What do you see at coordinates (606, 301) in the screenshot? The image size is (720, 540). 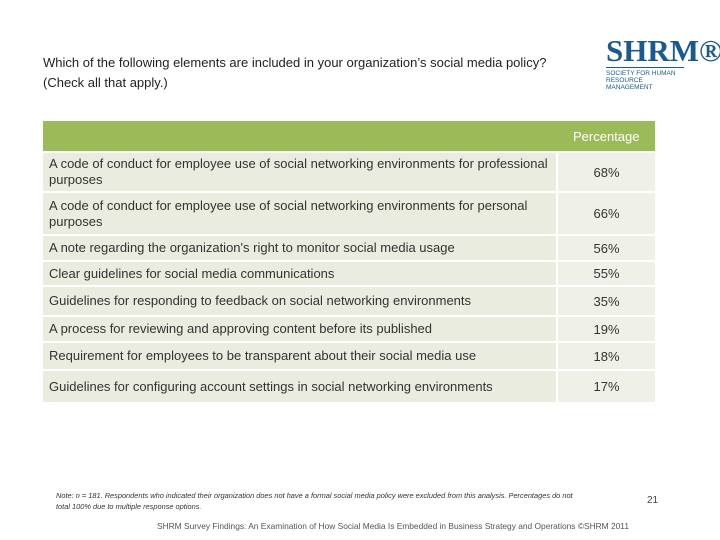 I see `row-value: 35%` at bounding box center [606, 301].